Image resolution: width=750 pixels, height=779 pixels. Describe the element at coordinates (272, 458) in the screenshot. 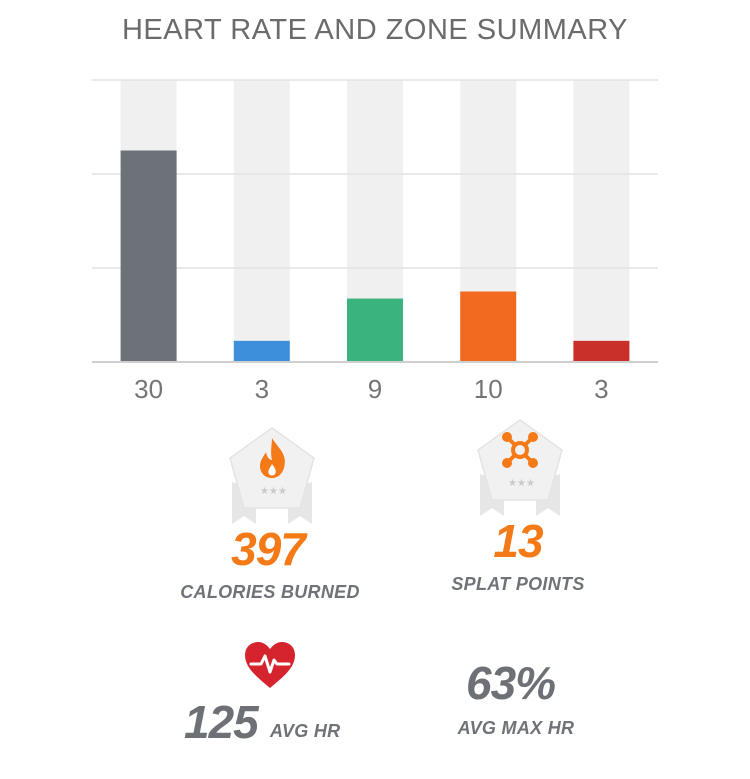

I see `flame-icon` at that location.